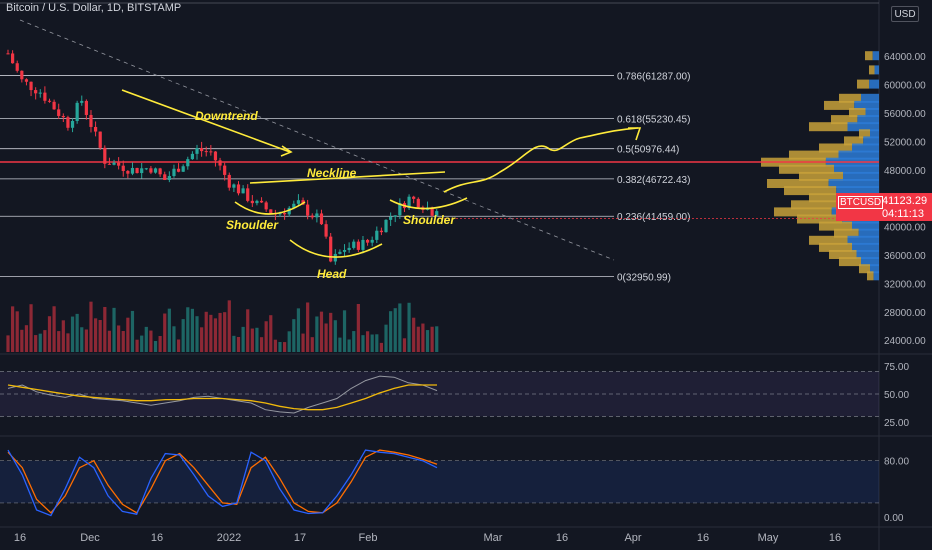 Image resolution: width=932 pixels, height=550 pixels. What do you see at coordinates (229, 538) in the screenshot?
I see `time-tick-label: 2022` at bounding box center [229, 538].